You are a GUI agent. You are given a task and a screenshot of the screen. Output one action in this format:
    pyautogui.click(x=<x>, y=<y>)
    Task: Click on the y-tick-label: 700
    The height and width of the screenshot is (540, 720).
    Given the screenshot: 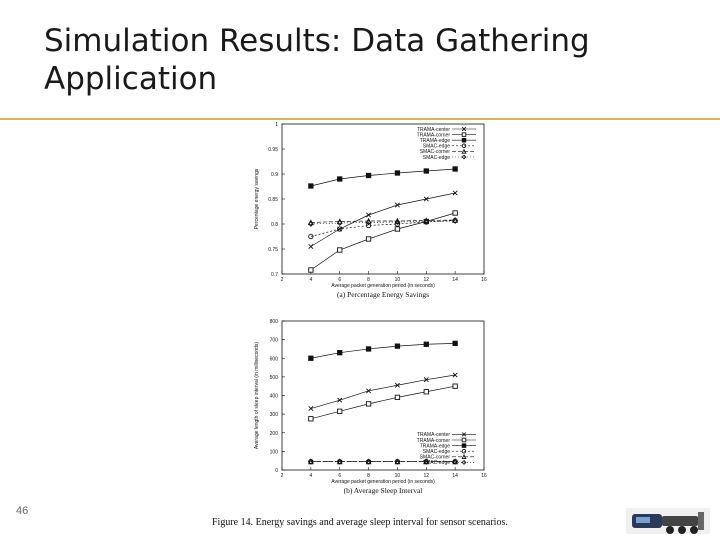 What is the action you would take?
    pyautogui.click(x=274, y=341)
    